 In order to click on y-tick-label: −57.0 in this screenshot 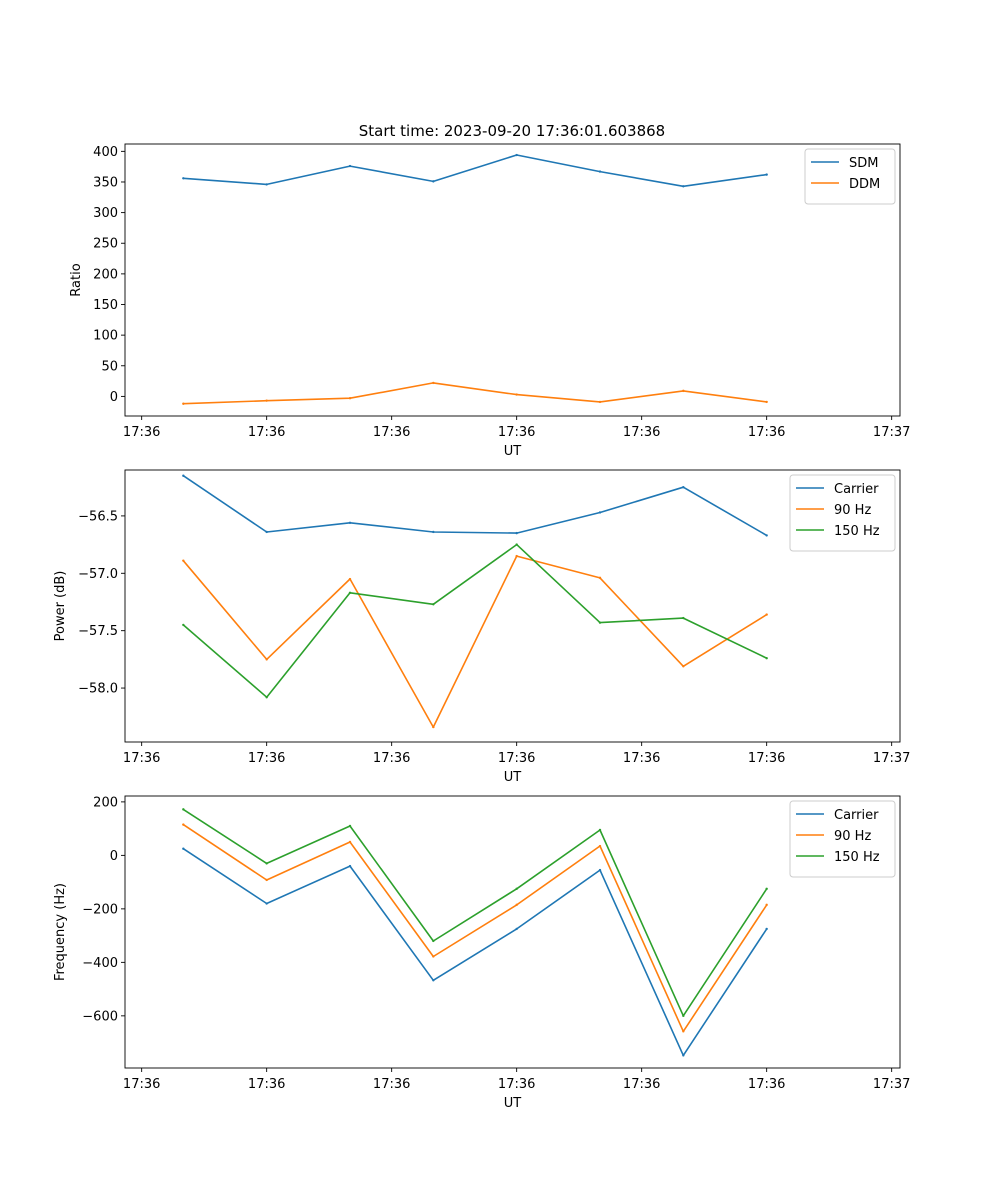, I will do `click(98, 574)`.